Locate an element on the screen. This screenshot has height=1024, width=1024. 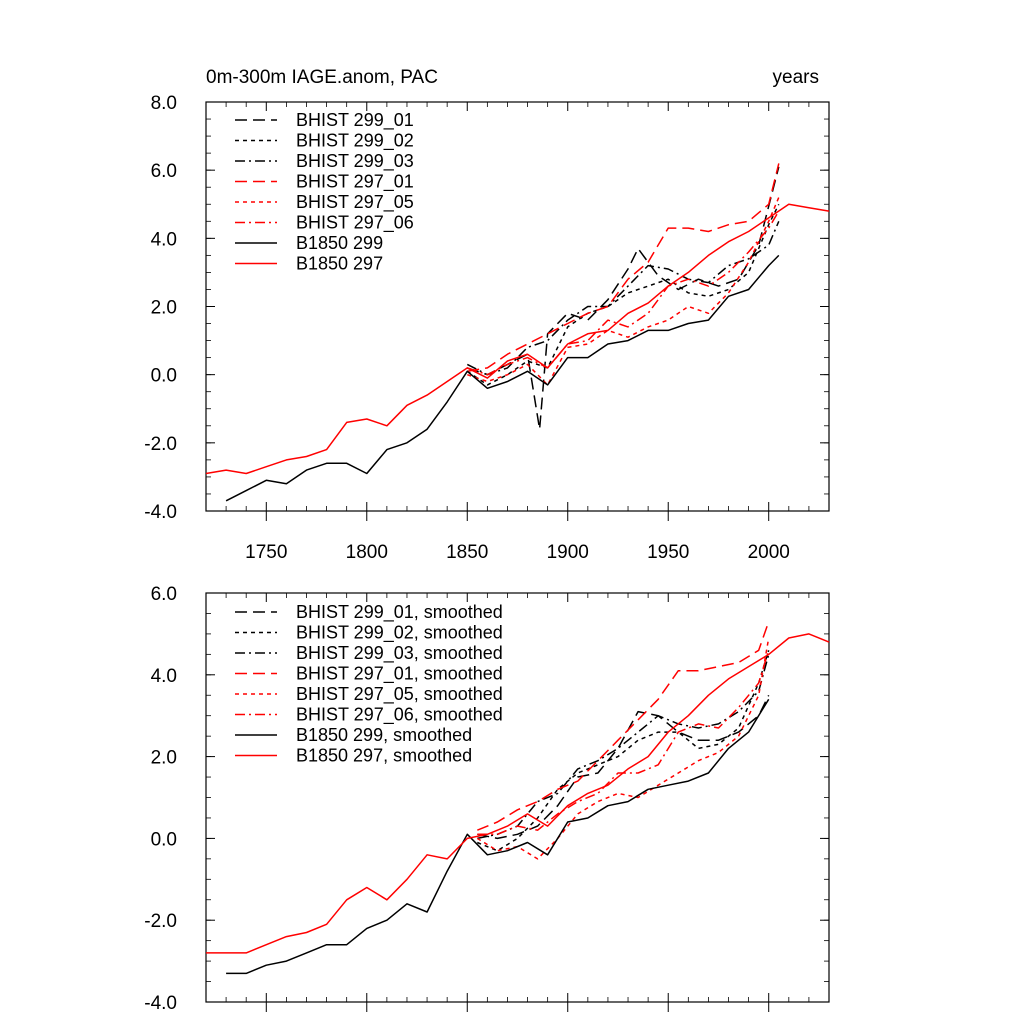
top-x-tick-label: 1850 is located at coordinates (467, 552).